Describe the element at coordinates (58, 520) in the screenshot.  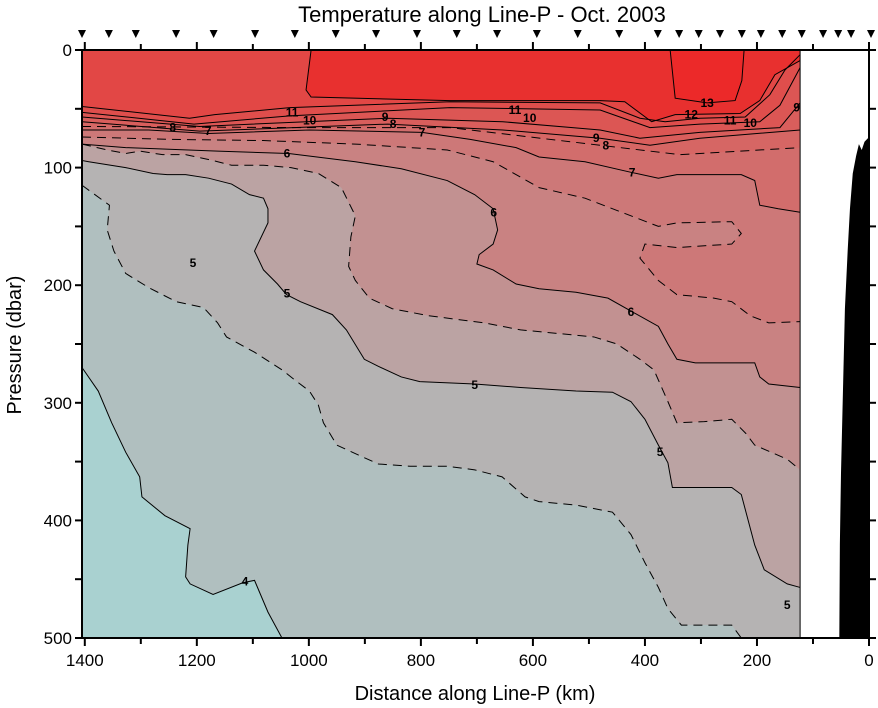
I see `y-tick-label: 400` at that location.